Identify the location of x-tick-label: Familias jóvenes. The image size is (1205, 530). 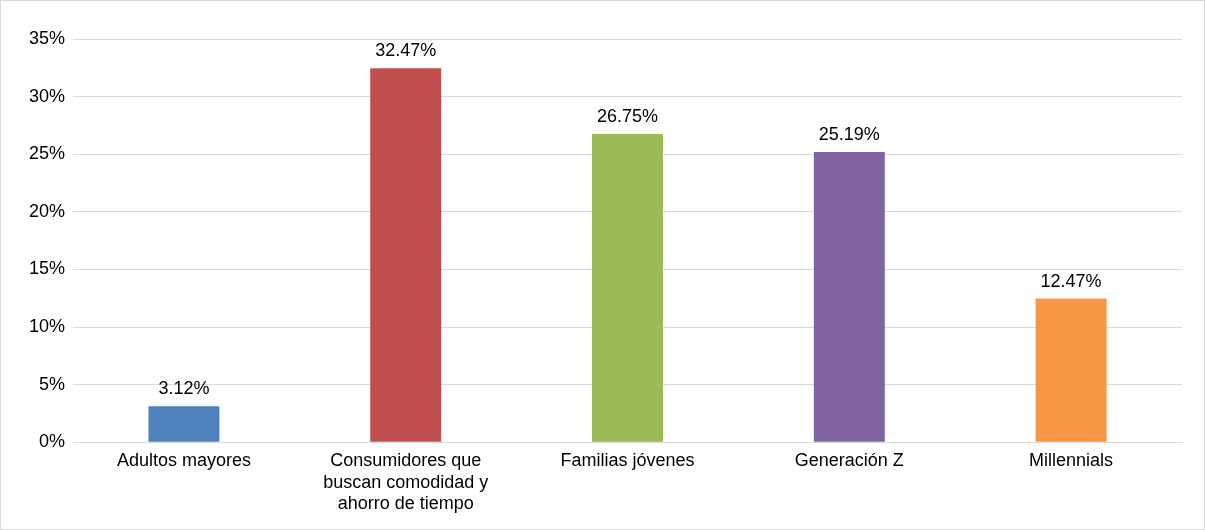
(627, 459).